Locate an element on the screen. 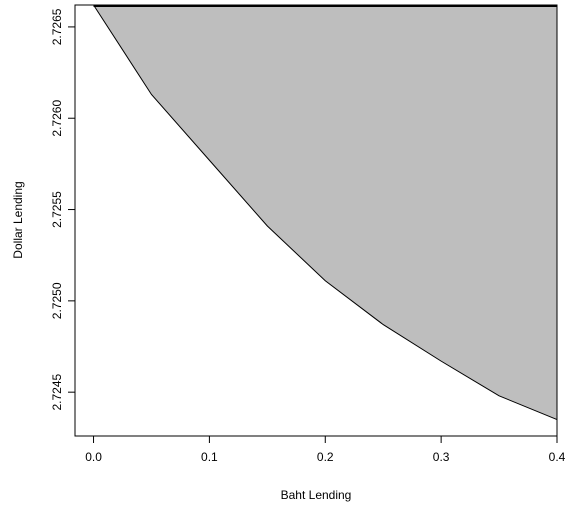 This screenshot has width=565, height=511. y-tick-label: 2.7250 is located at coordinates (57, 300).